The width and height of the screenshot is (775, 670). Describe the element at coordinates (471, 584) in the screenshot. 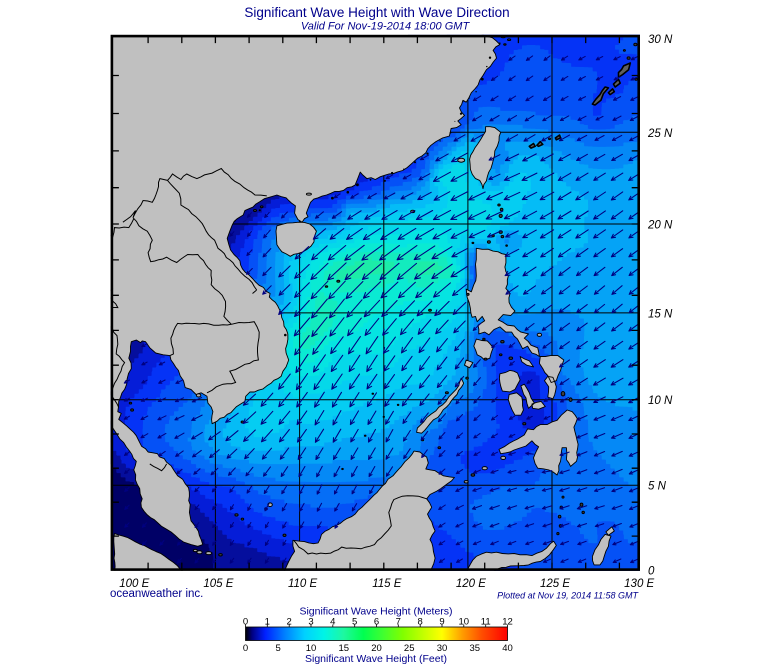

I see `svg-text: 120 E` at that location.